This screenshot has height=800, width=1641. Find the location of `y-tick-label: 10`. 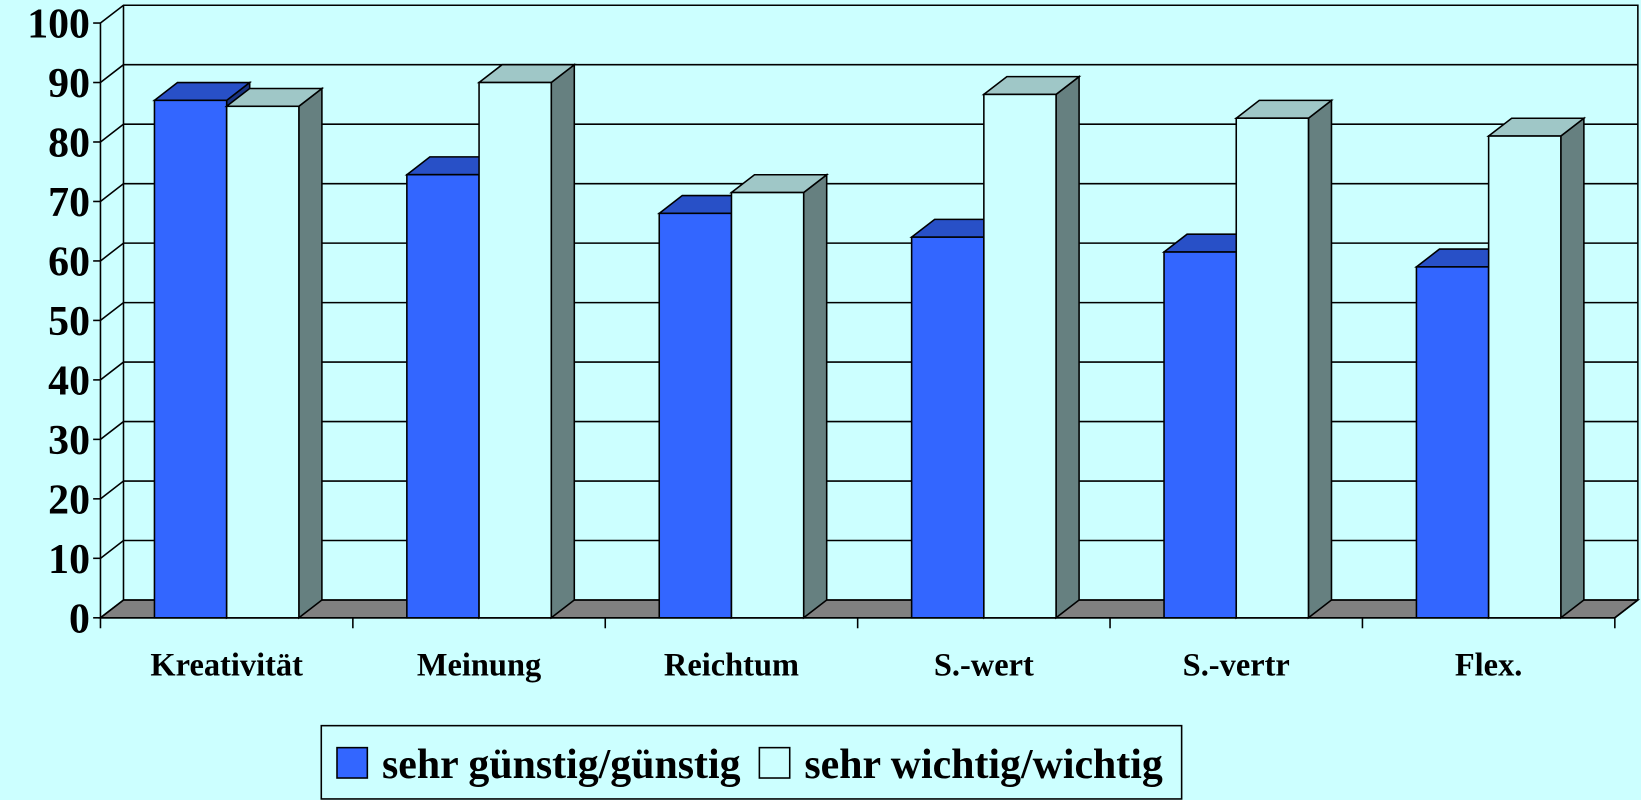

y-tick-label: 10 is located at coordinates (69, 560).